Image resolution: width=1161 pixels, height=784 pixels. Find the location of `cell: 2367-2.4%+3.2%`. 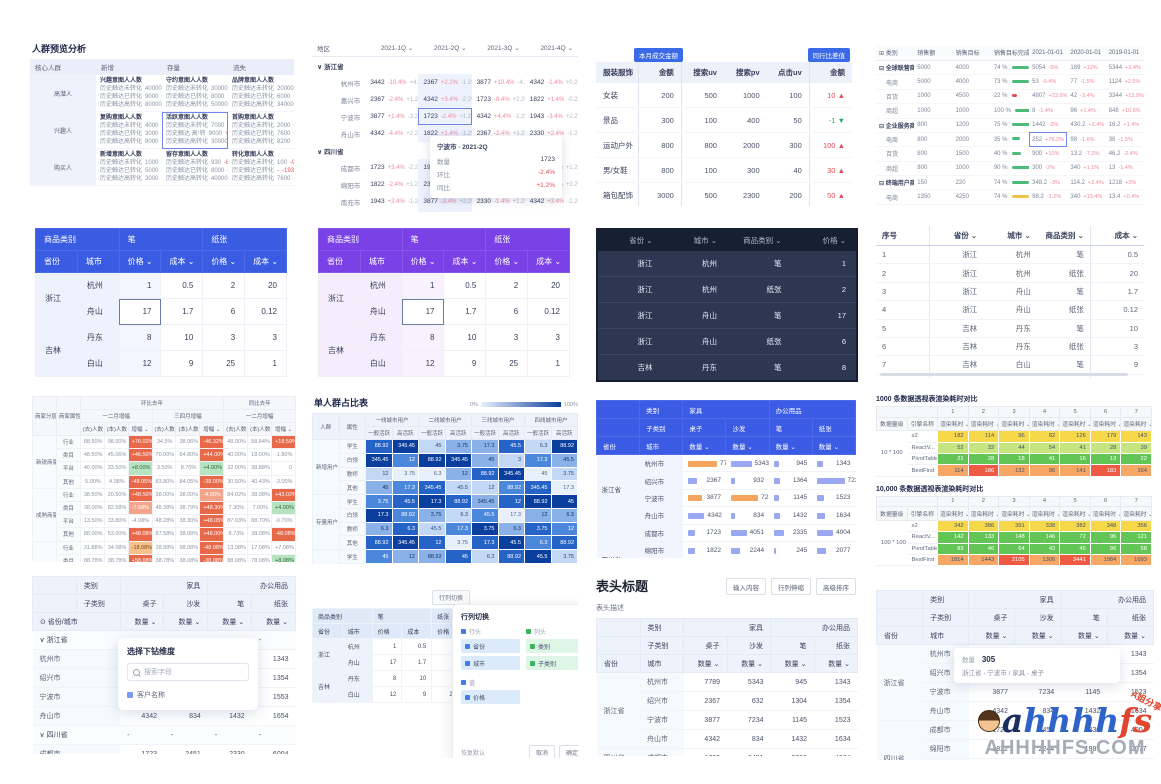

cell: 2367-2.4%+3.2% is located at coordinates (500, 133).